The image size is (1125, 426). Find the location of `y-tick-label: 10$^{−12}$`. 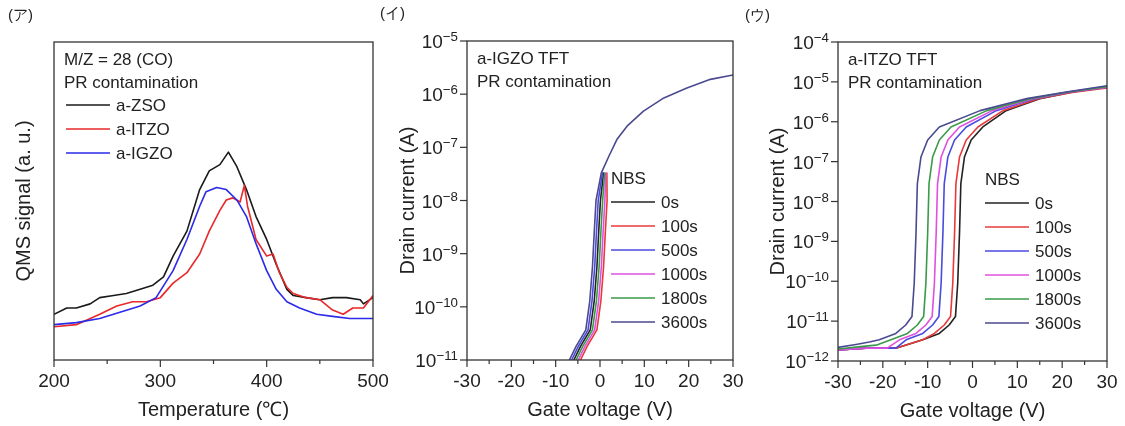

y-tick-label: 10$^{−12}$ is located at coordinates (807, 360).